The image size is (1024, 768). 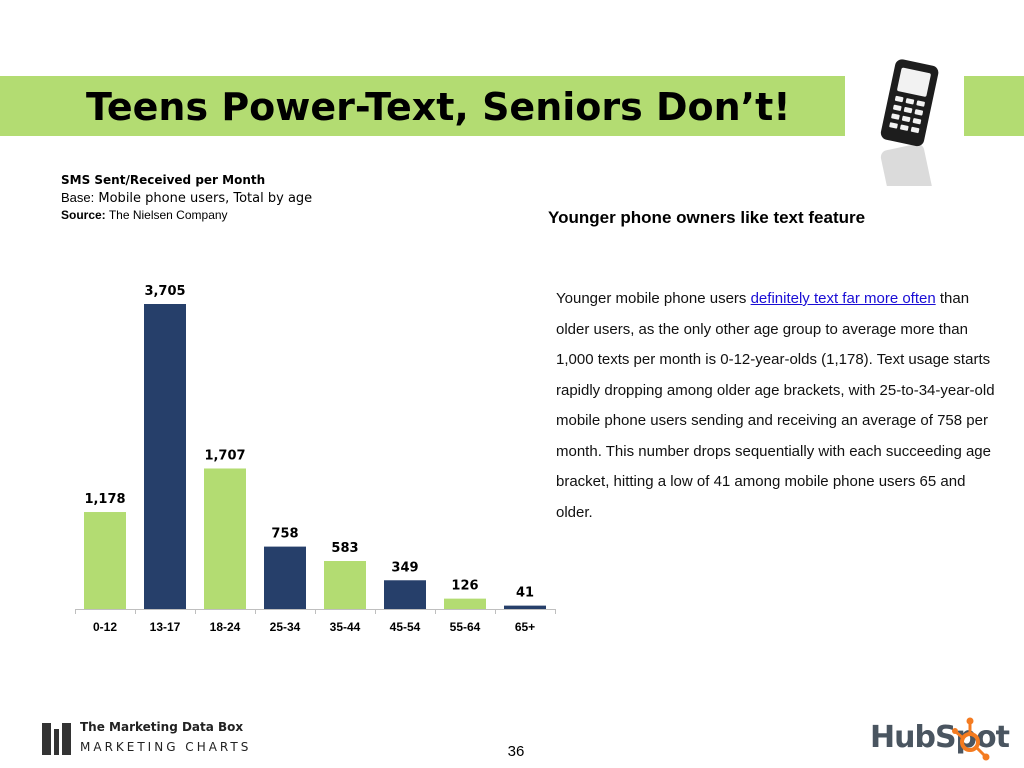 I want to click on chart-source: Source: The Nielsen Company, so click(x=186, y=215).